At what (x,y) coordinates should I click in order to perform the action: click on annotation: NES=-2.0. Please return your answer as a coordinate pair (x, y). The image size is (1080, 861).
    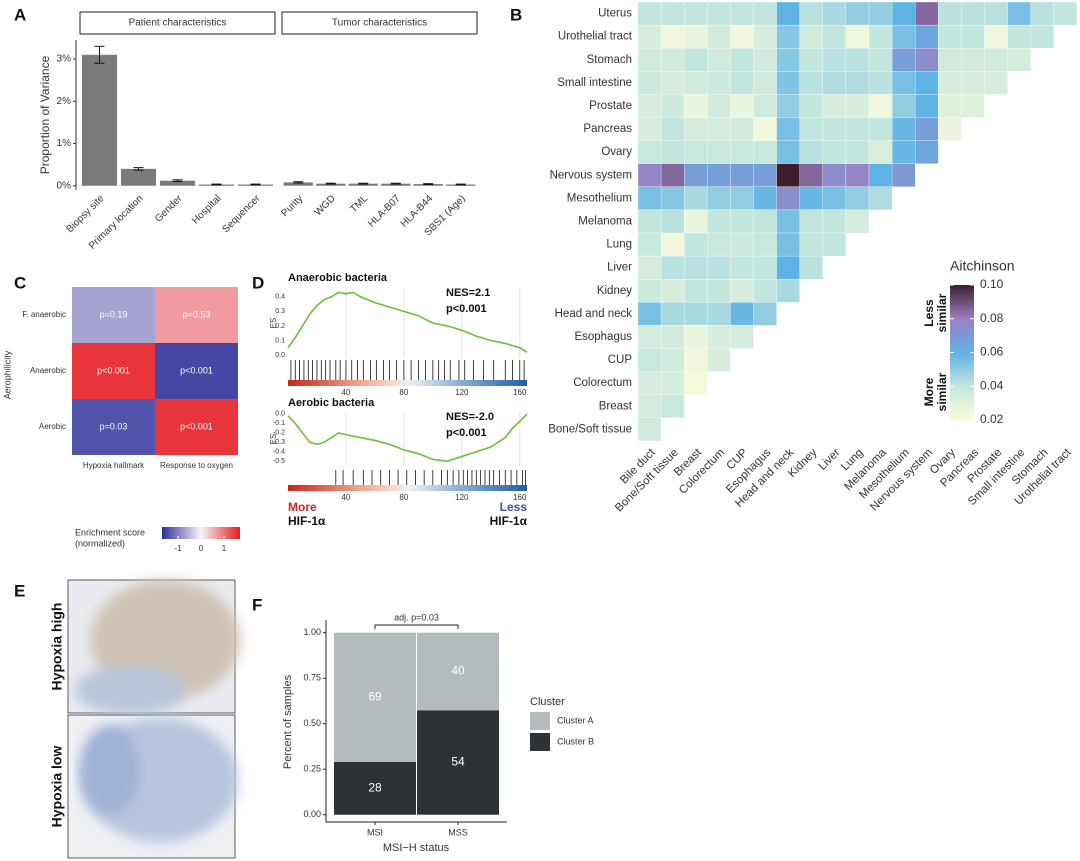
    Looking at the image, I should click on (470, 417).